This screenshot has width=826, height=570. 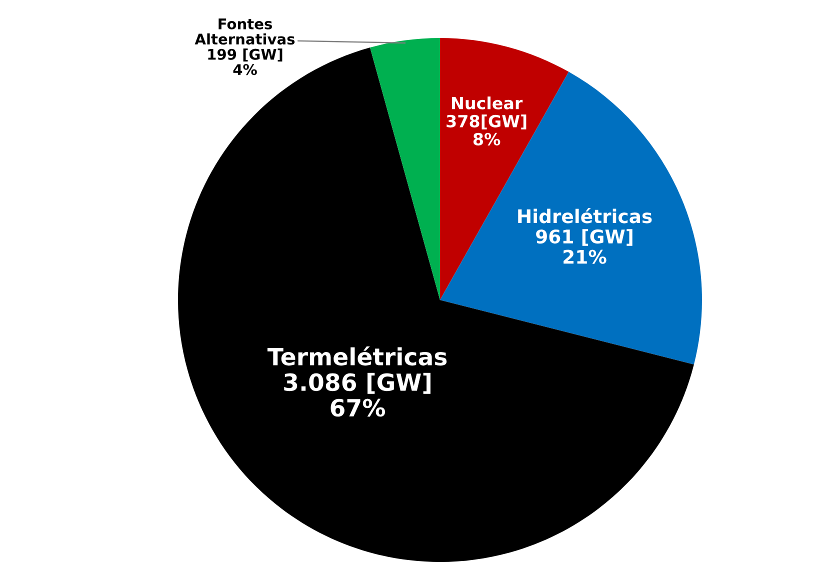 I want to click on pie-slice, so click(x=405, y=169).